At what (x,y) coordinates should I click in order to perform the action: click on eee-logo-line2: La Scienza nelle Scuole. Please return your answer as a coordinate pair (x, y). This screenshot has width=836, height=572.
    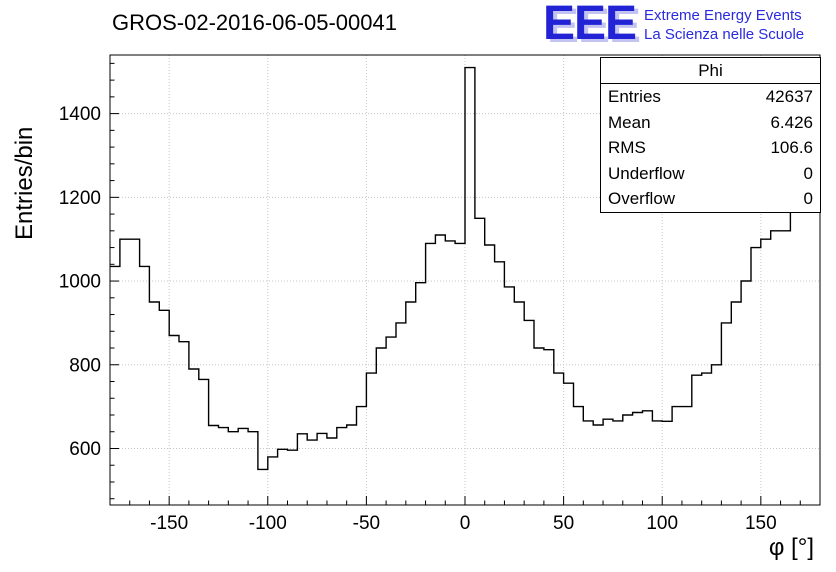
    Looking at the image, I should click on (724, 34).